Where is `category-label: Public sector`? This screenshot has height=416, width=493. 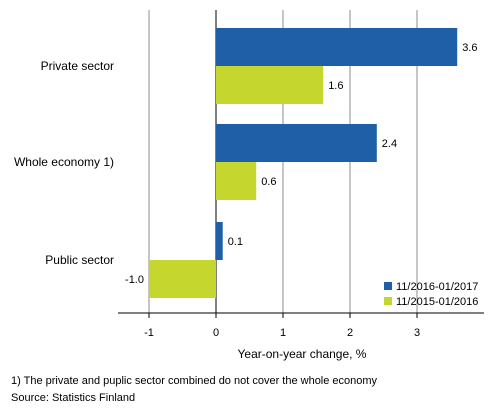
category-label: Public sector is located at coordinates (79, 260).